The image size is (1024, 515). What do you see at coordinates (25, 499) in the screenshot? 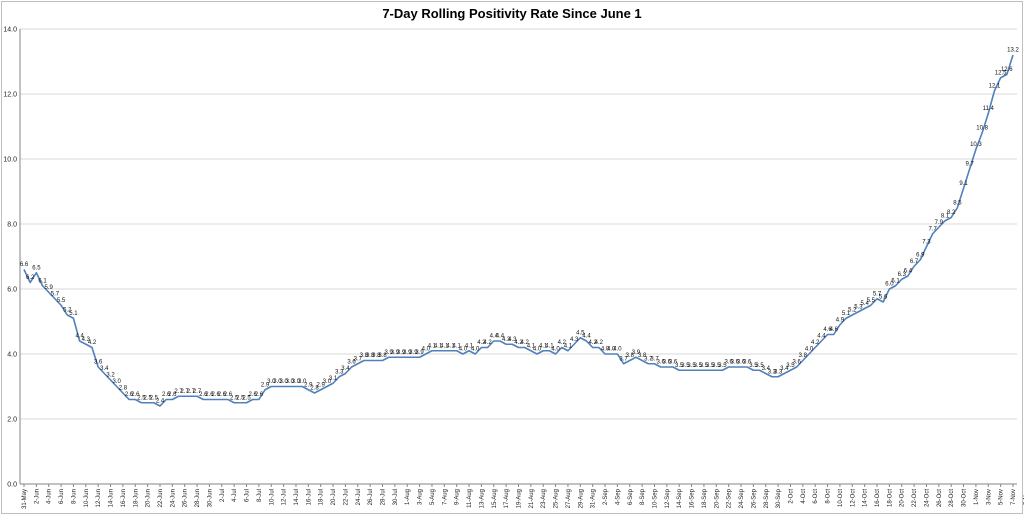
I see `x-tick-label: 31-May` at bounding box center [25, 499].